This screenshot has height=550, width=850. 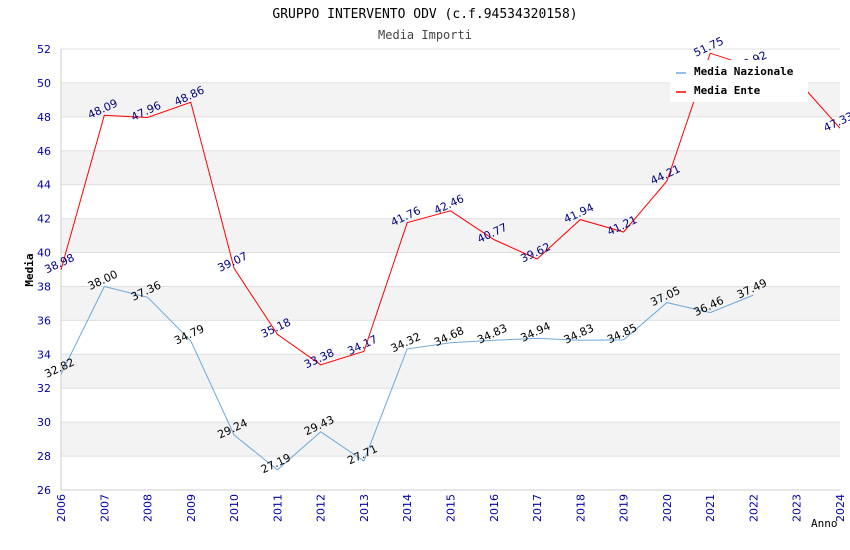 What do you see at coordinates (189, 334) in the screenshot?
I see `data-label: 34.79` at bounding box center [189, 334].